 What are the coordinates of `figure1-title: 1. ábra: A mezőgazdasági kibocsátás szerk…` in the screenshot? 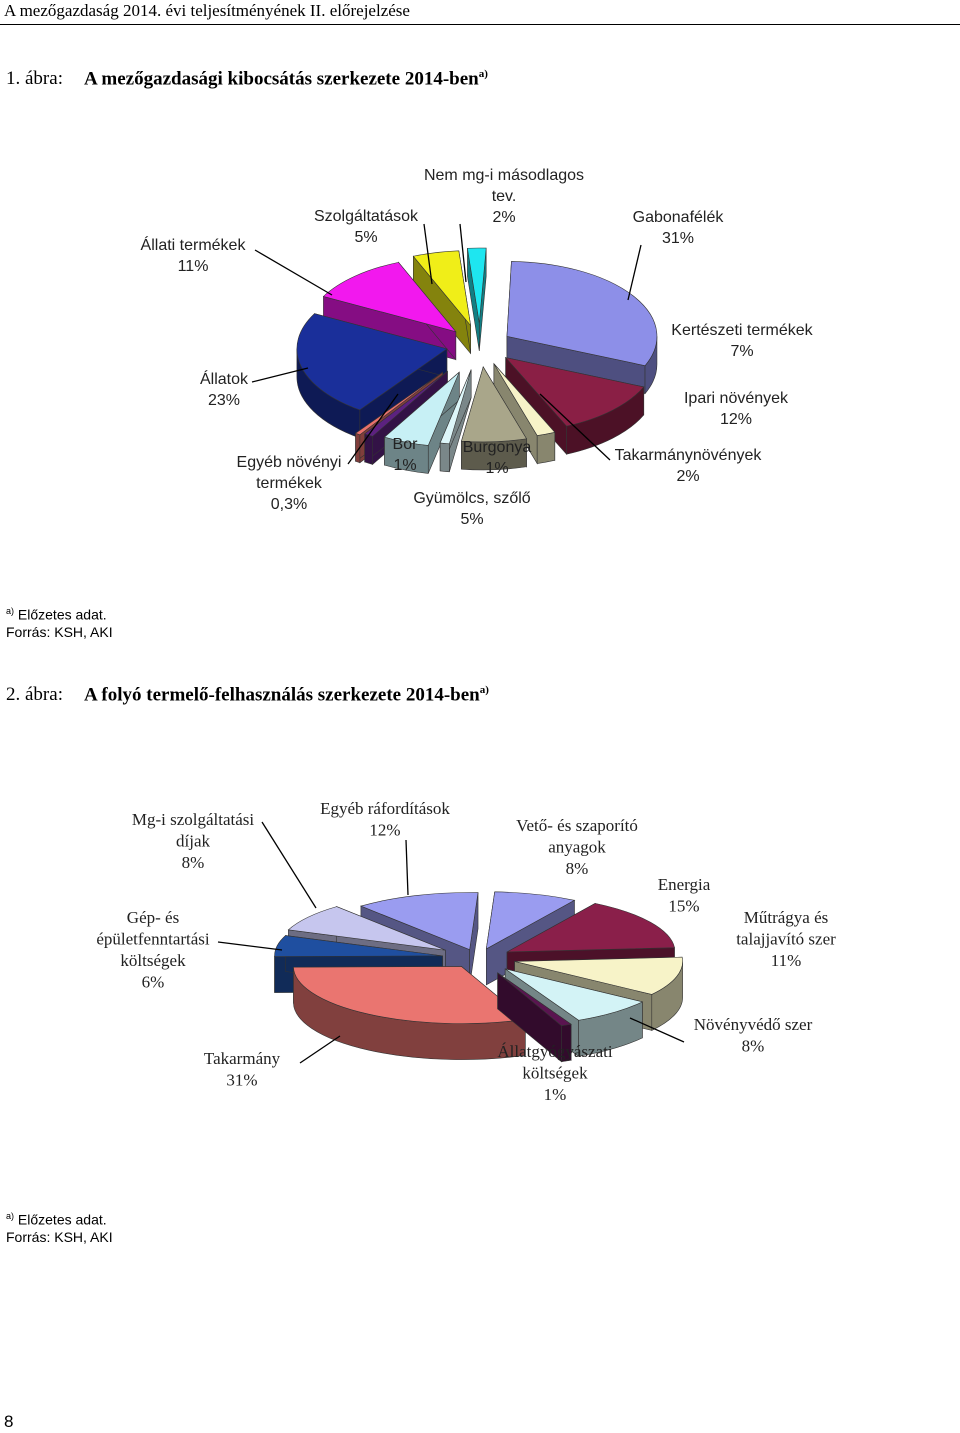 It's located at (247, 79).